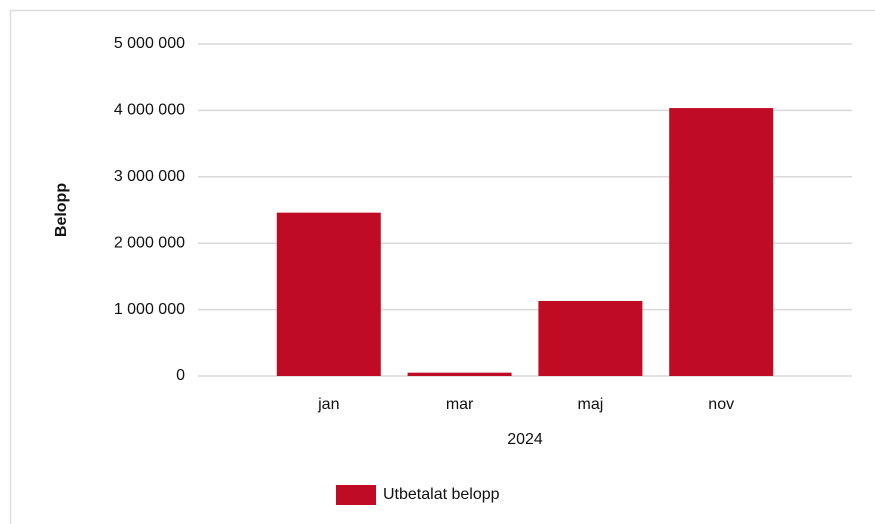 This screenshot has width=875, height=524. Describe the element at coordinates (721, 404) in the screenshot. I see `x-tick-label: nov` at that location.